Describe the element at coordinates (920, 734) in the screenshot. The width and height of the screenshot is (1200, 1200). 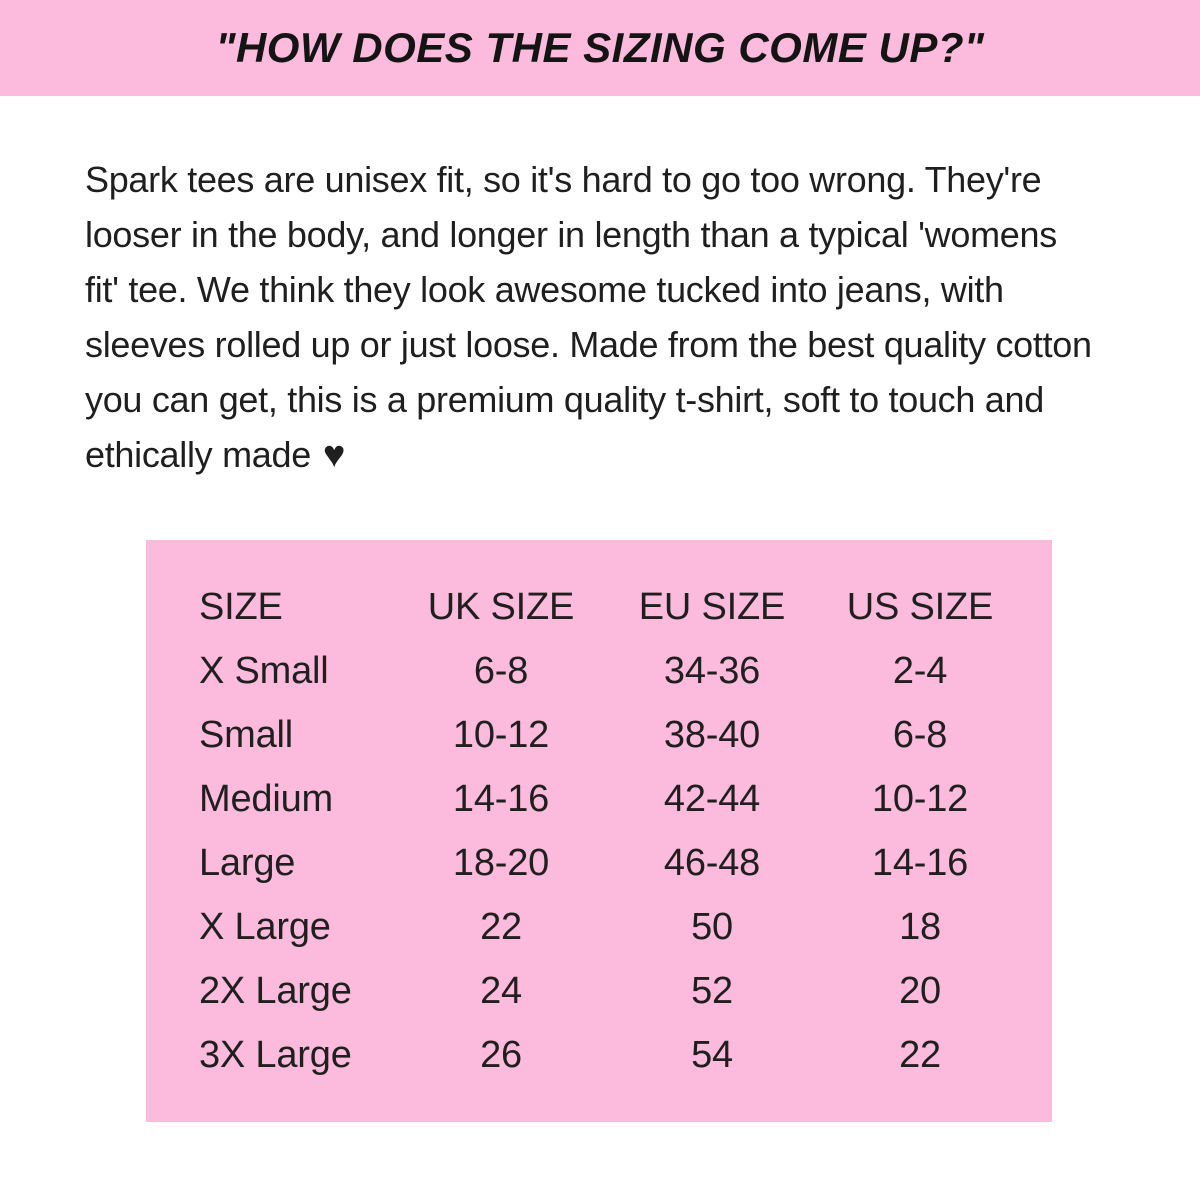
I see `us-size-cell: 6-8` at that location.